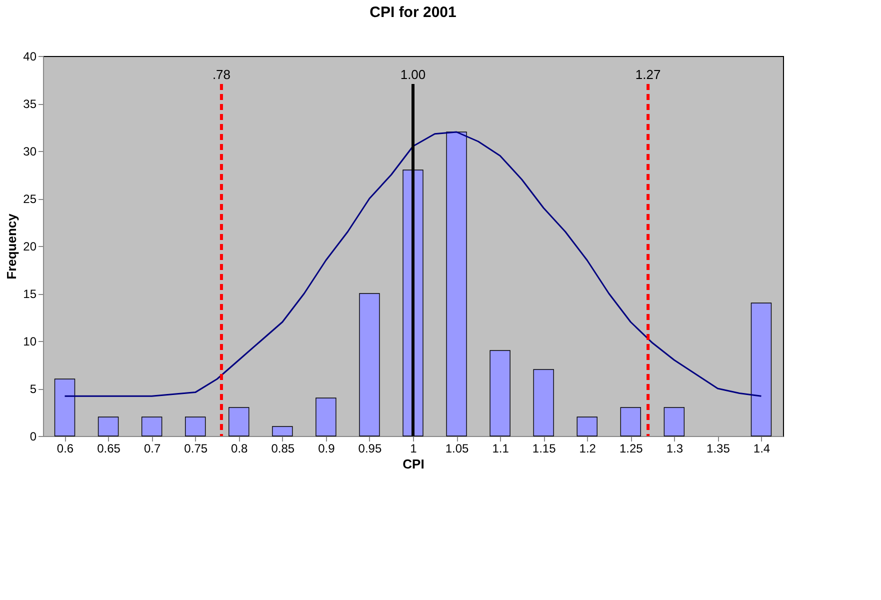 This screenshot has width=881, height=600. I want to click on y-tick-label: 35, so click(30, 104).